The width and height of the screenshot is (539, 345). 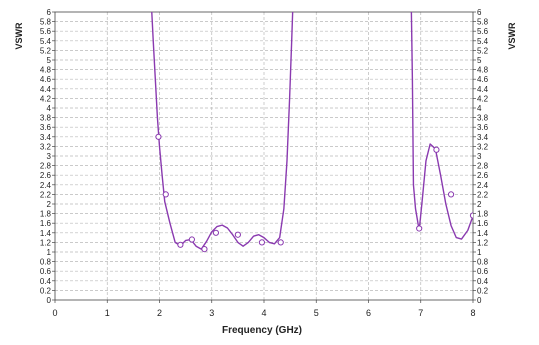 I want to click on y-tick-label-left: 0.8, so click(x=46, y=262).